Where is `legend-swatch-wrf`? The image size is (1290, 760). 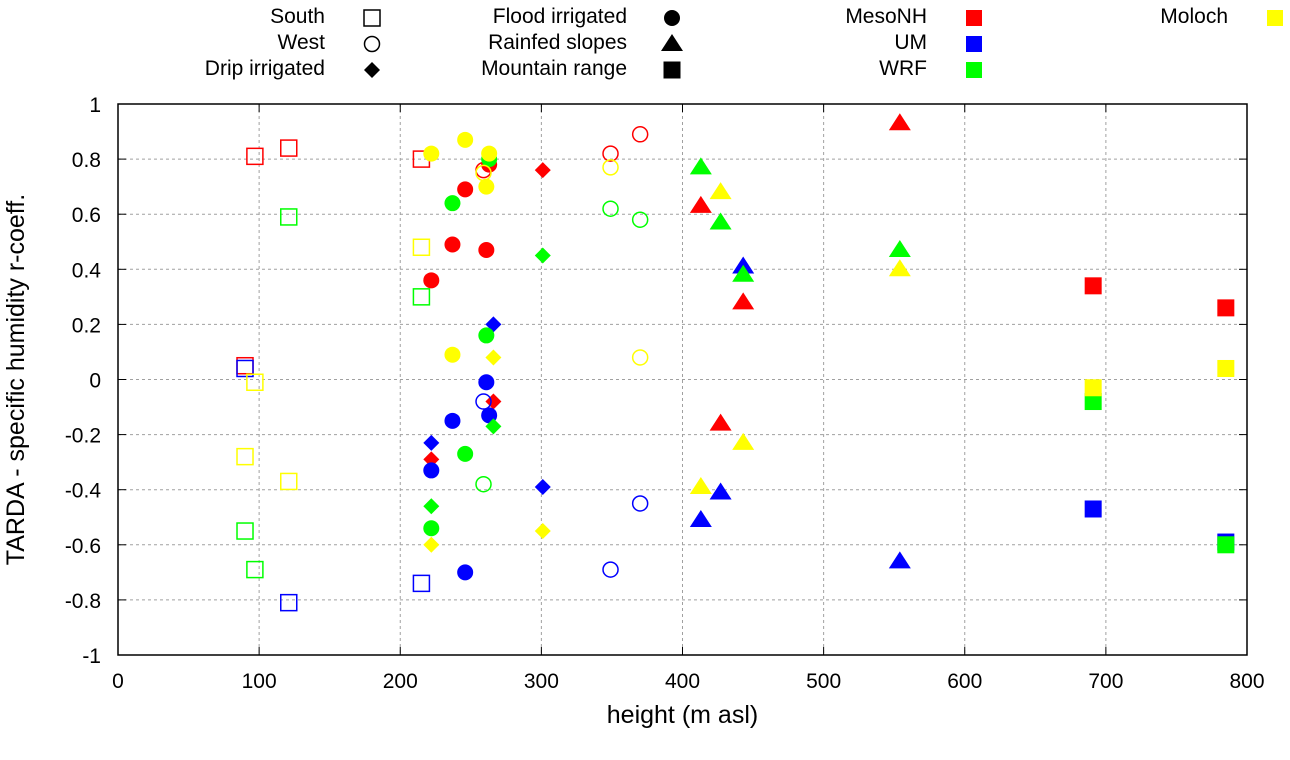
legend-swatch-wrf is located at coordinates (974, 70).